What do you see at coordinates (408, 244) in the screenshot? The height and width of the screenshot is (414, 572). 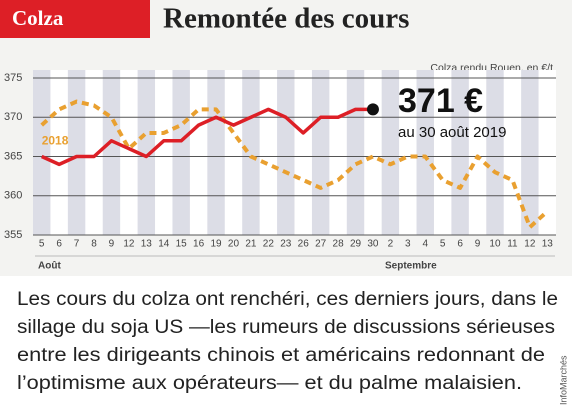 I see `x-tick-label: 3` at bounding box center [408, 244].